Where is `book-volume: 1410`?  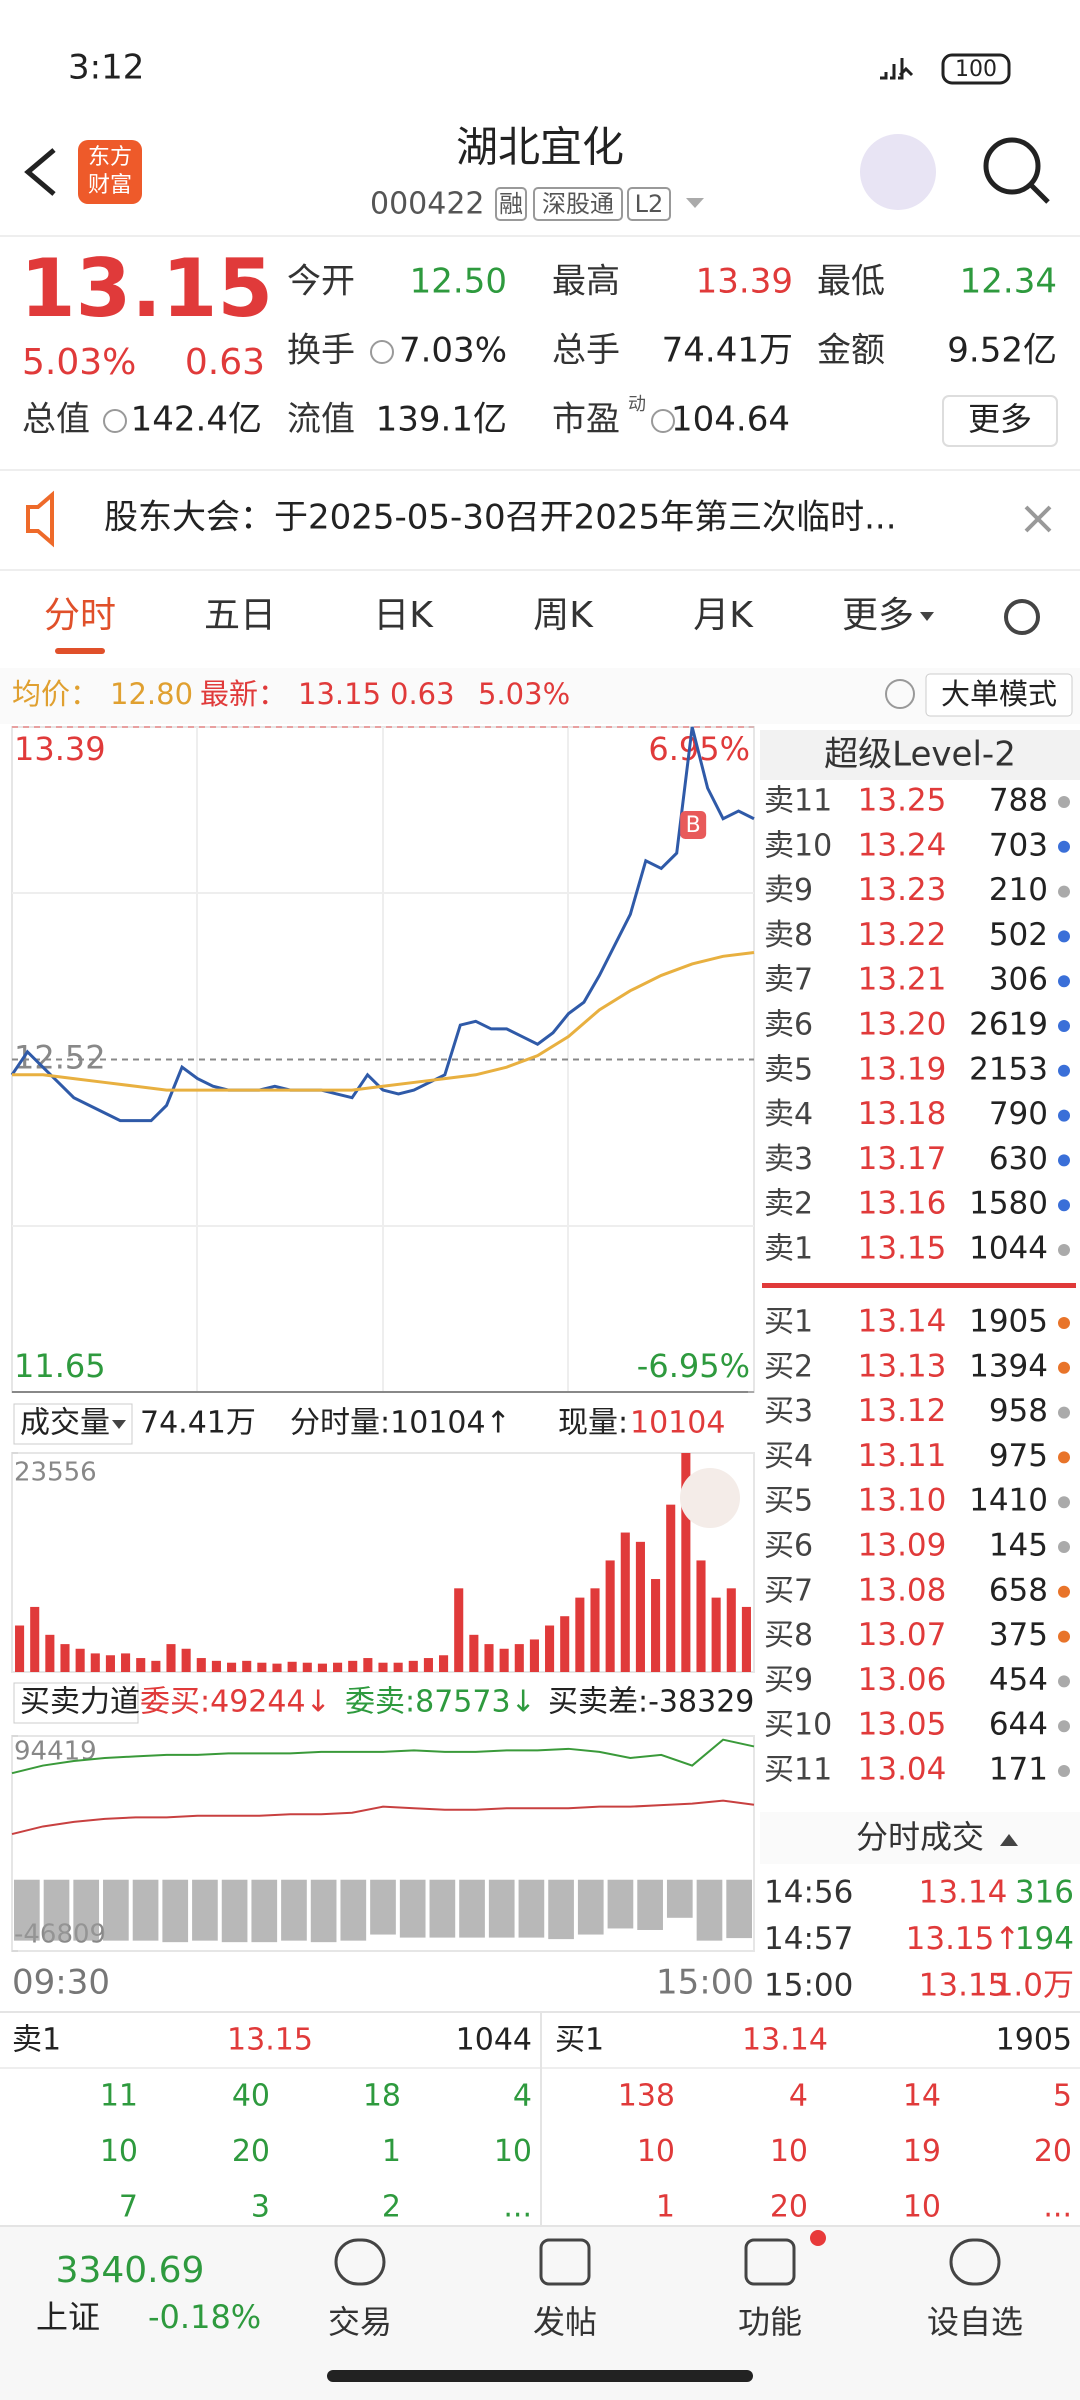
book-volume: 1410 is located at coordinates (1008, 1501).